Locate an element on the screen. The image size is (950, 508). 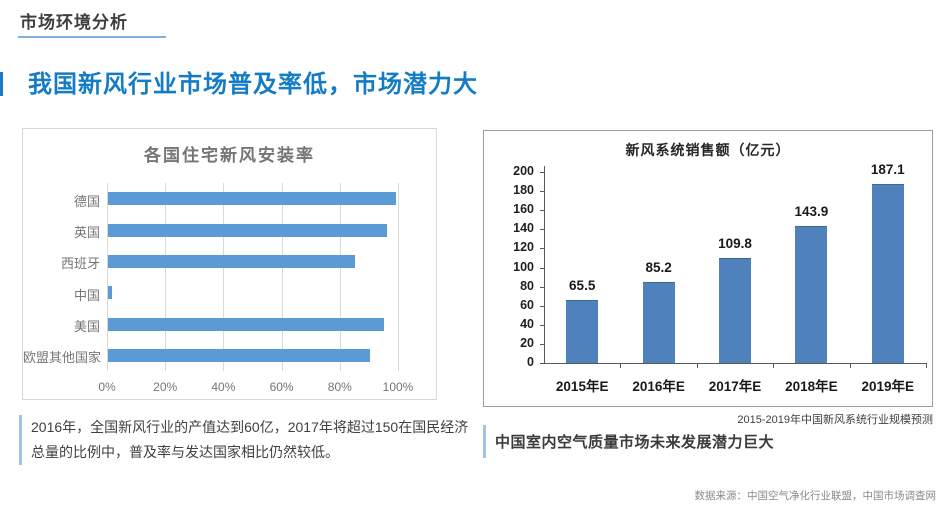
category-label: 英国 is located at coordinates (86, 232).